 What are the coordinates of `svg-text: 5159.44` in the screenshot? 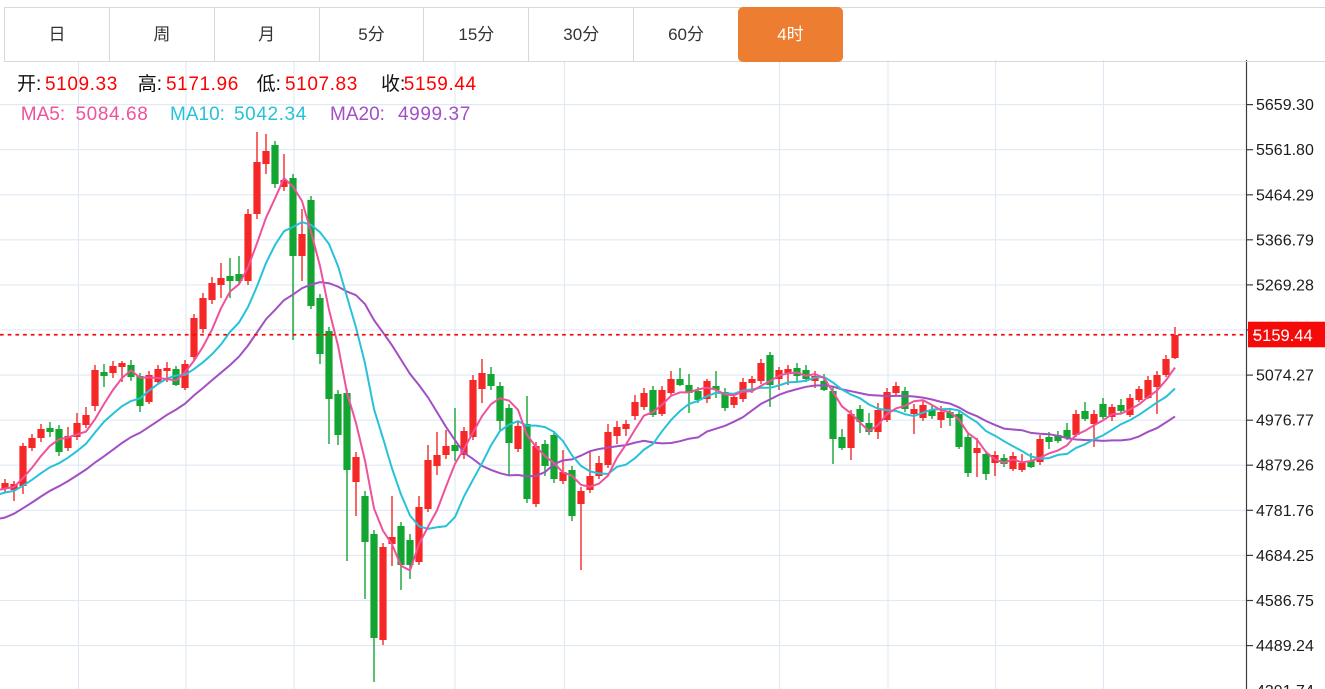 It's located at (1283, 336).